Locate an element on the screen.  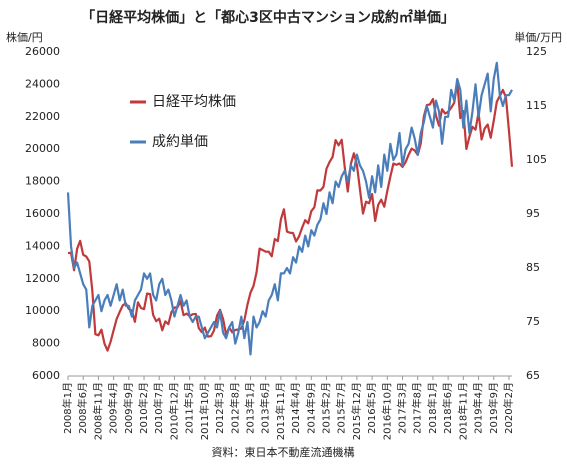
x-tick-label: 2011年5月 is located at coordinates (189, 408).